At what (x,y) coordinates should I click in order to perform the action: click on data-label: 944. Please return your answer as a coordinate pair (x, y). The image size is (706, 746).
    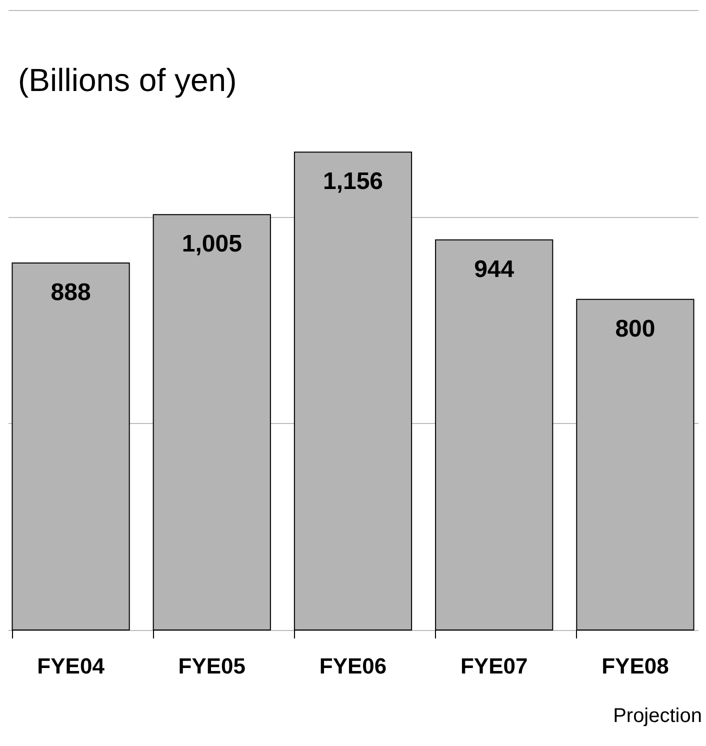
    Looking at the image, I should click on (494, 269).